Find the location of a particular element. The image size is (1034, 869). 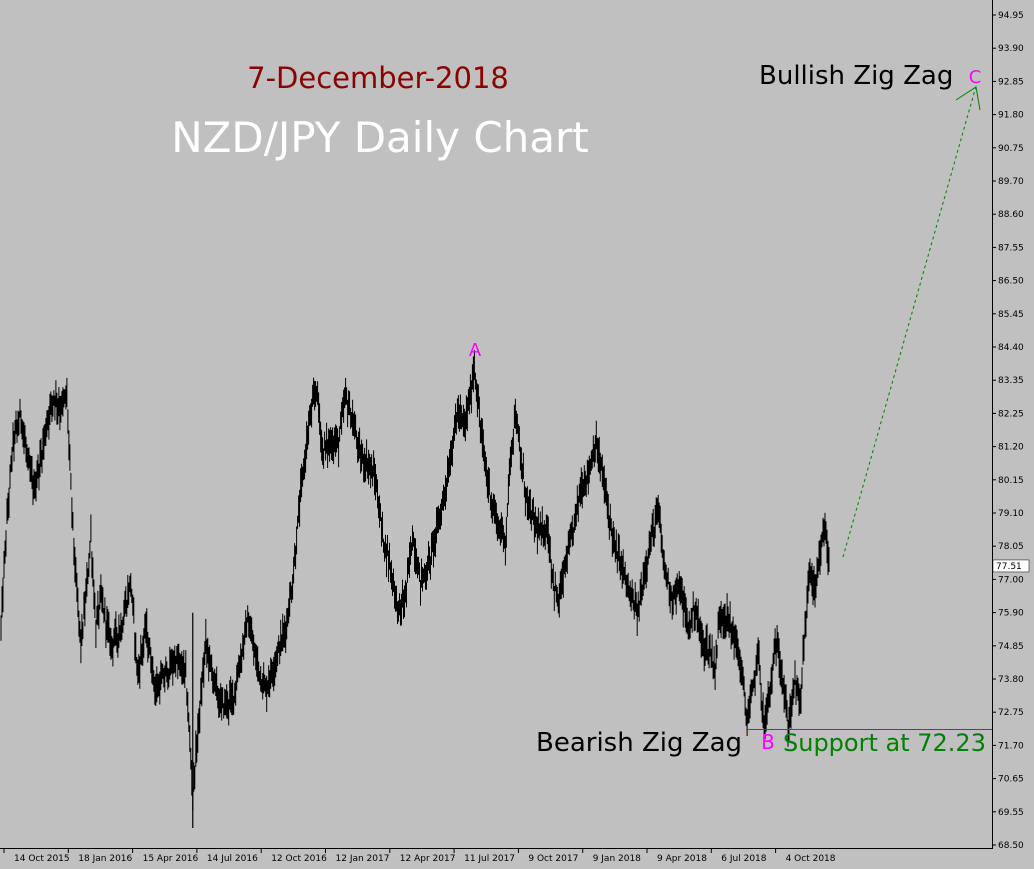

y-tick-label: 68.50 is located at coordinates (1011, 846).